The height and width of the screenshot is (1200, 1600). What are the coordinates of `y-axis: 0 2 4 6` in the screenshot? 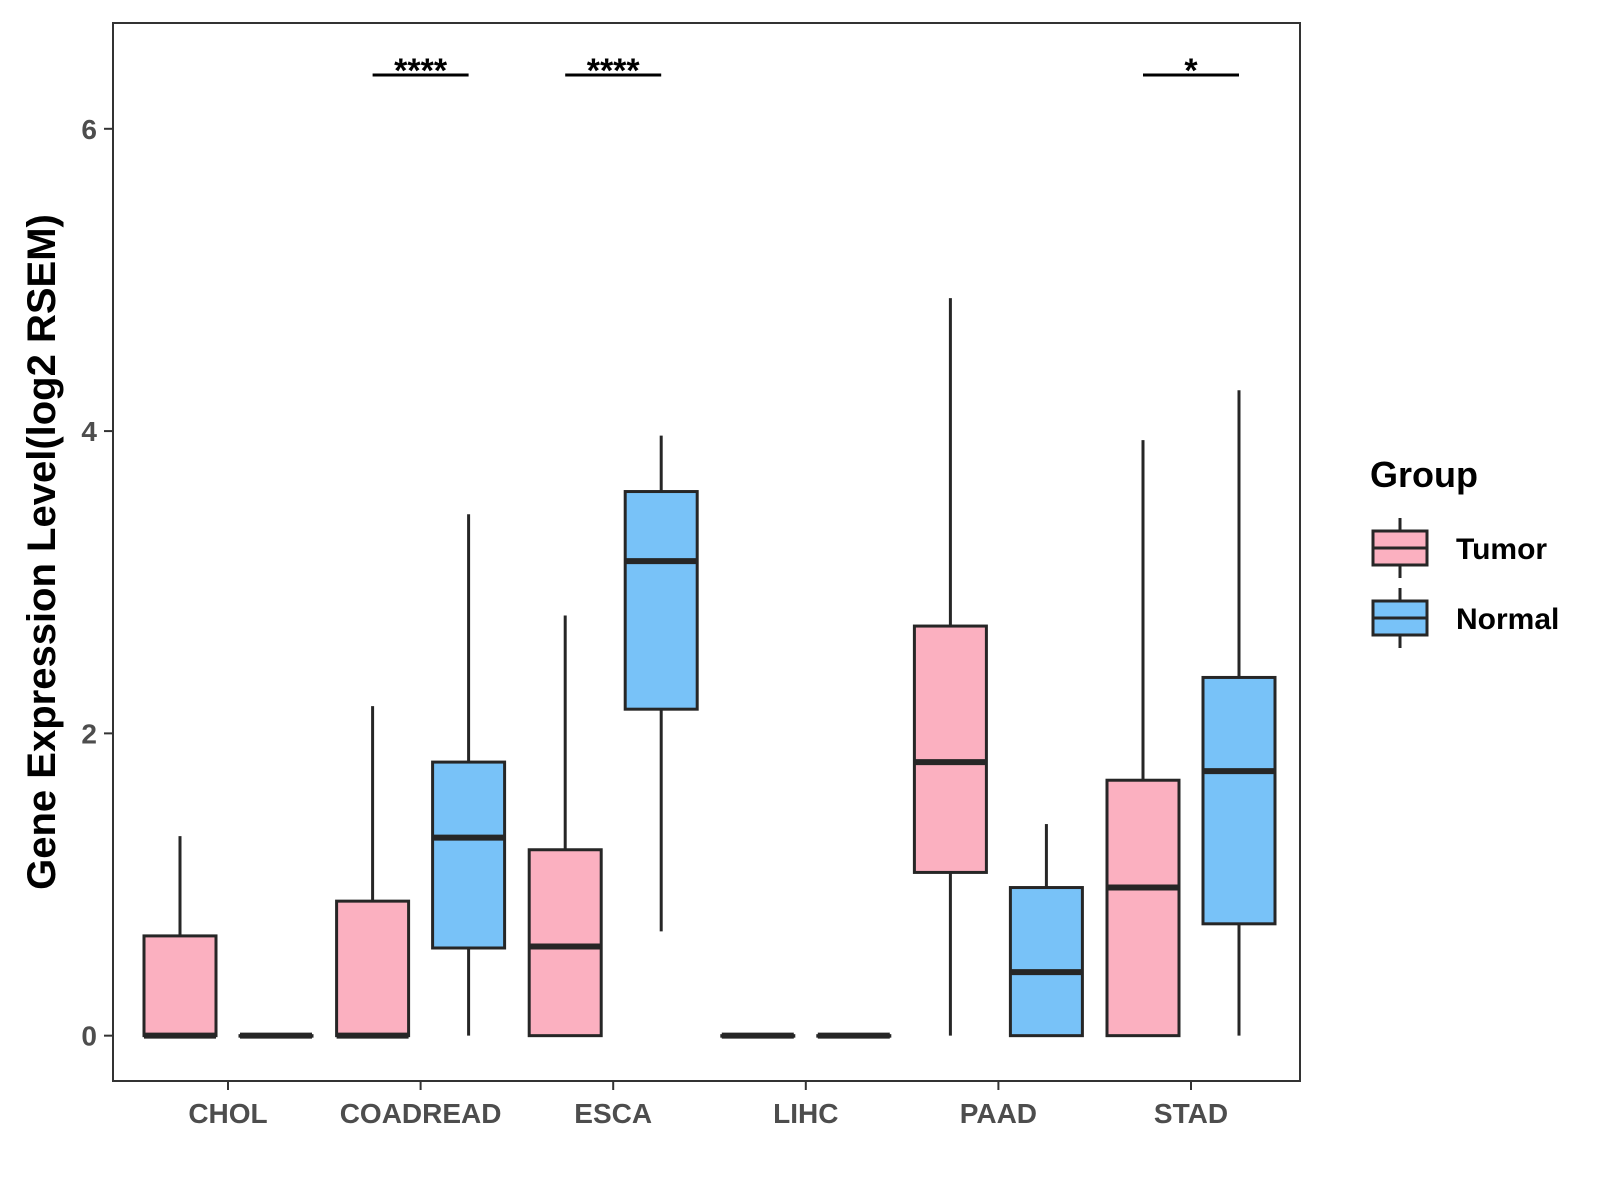 It's located at (97, 583).